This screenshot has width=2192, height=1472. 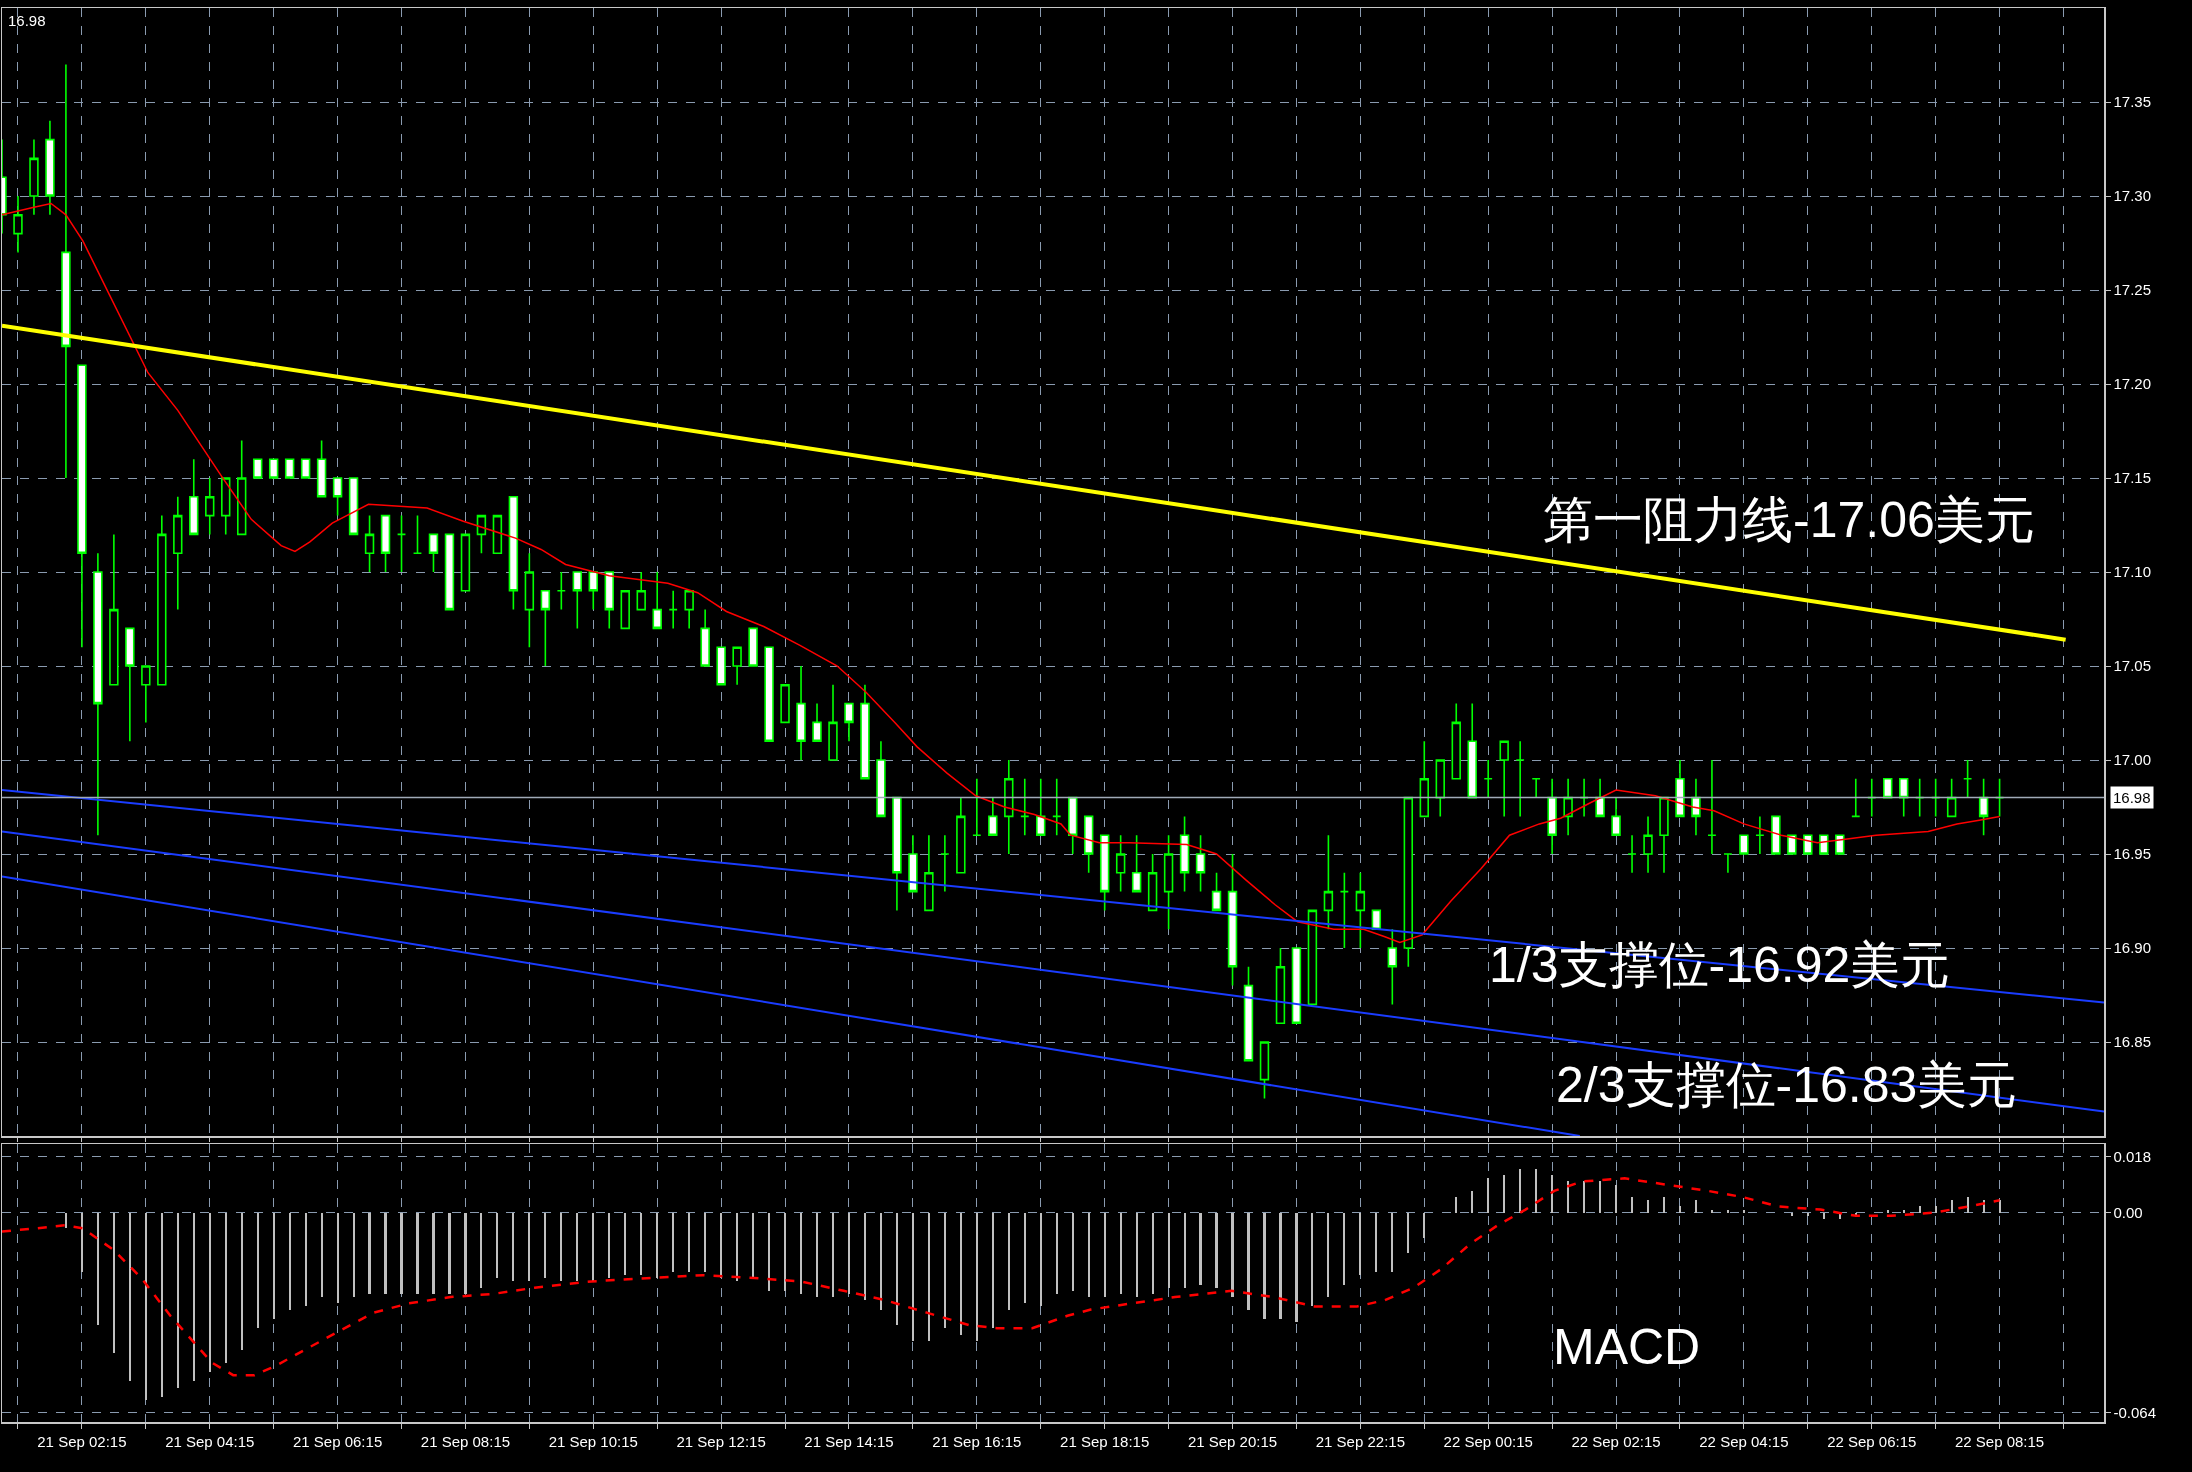 What do you see at coordinates (1232, 1441) in the screenshot?
I see `x-tick-label: 21 Sep 20:15` at bounding box center [1232, 1441].